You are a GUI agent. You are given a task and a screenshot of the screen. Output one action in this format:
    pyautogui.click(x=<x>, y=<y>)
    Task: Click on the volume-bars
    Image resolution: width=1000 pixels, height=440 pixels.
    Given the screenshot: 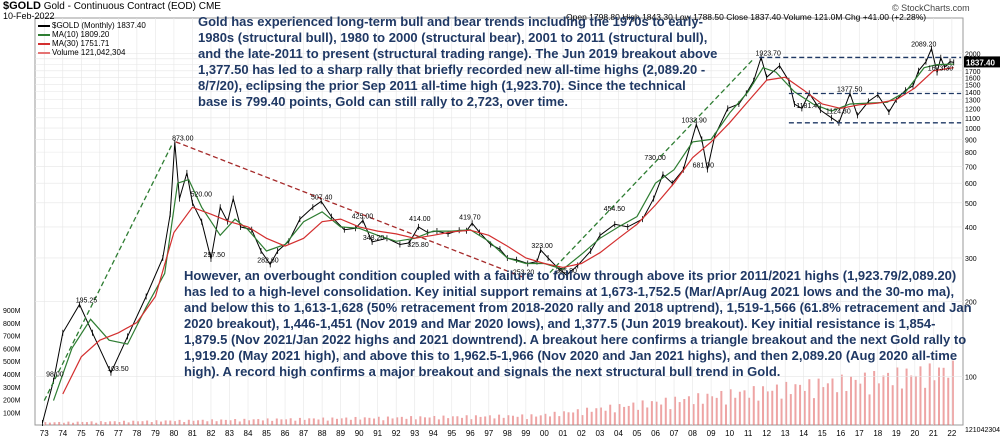 What is the action you would take?
    pyautogui.click(x=499, y=392)
    